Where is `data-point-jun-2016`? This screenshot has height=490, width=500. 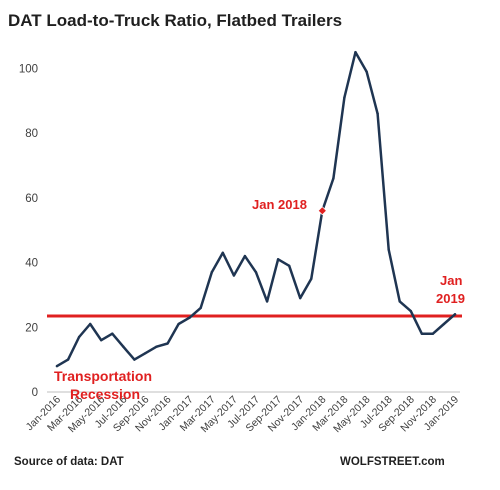 data-point-jun-2016 is located at coordinates (112, 333).